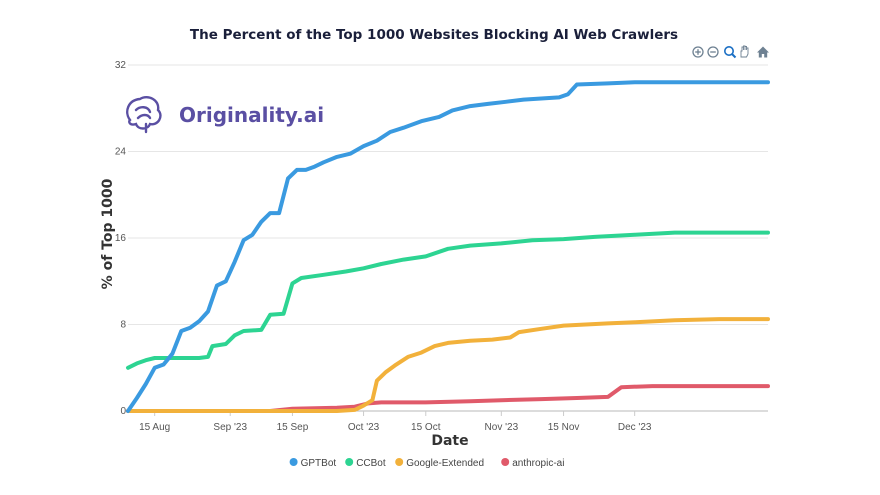  What do you see at coordinates (319, 463) in the screenshot?
I see `legend-label: GPTBot` at bounding box center [319, 463].